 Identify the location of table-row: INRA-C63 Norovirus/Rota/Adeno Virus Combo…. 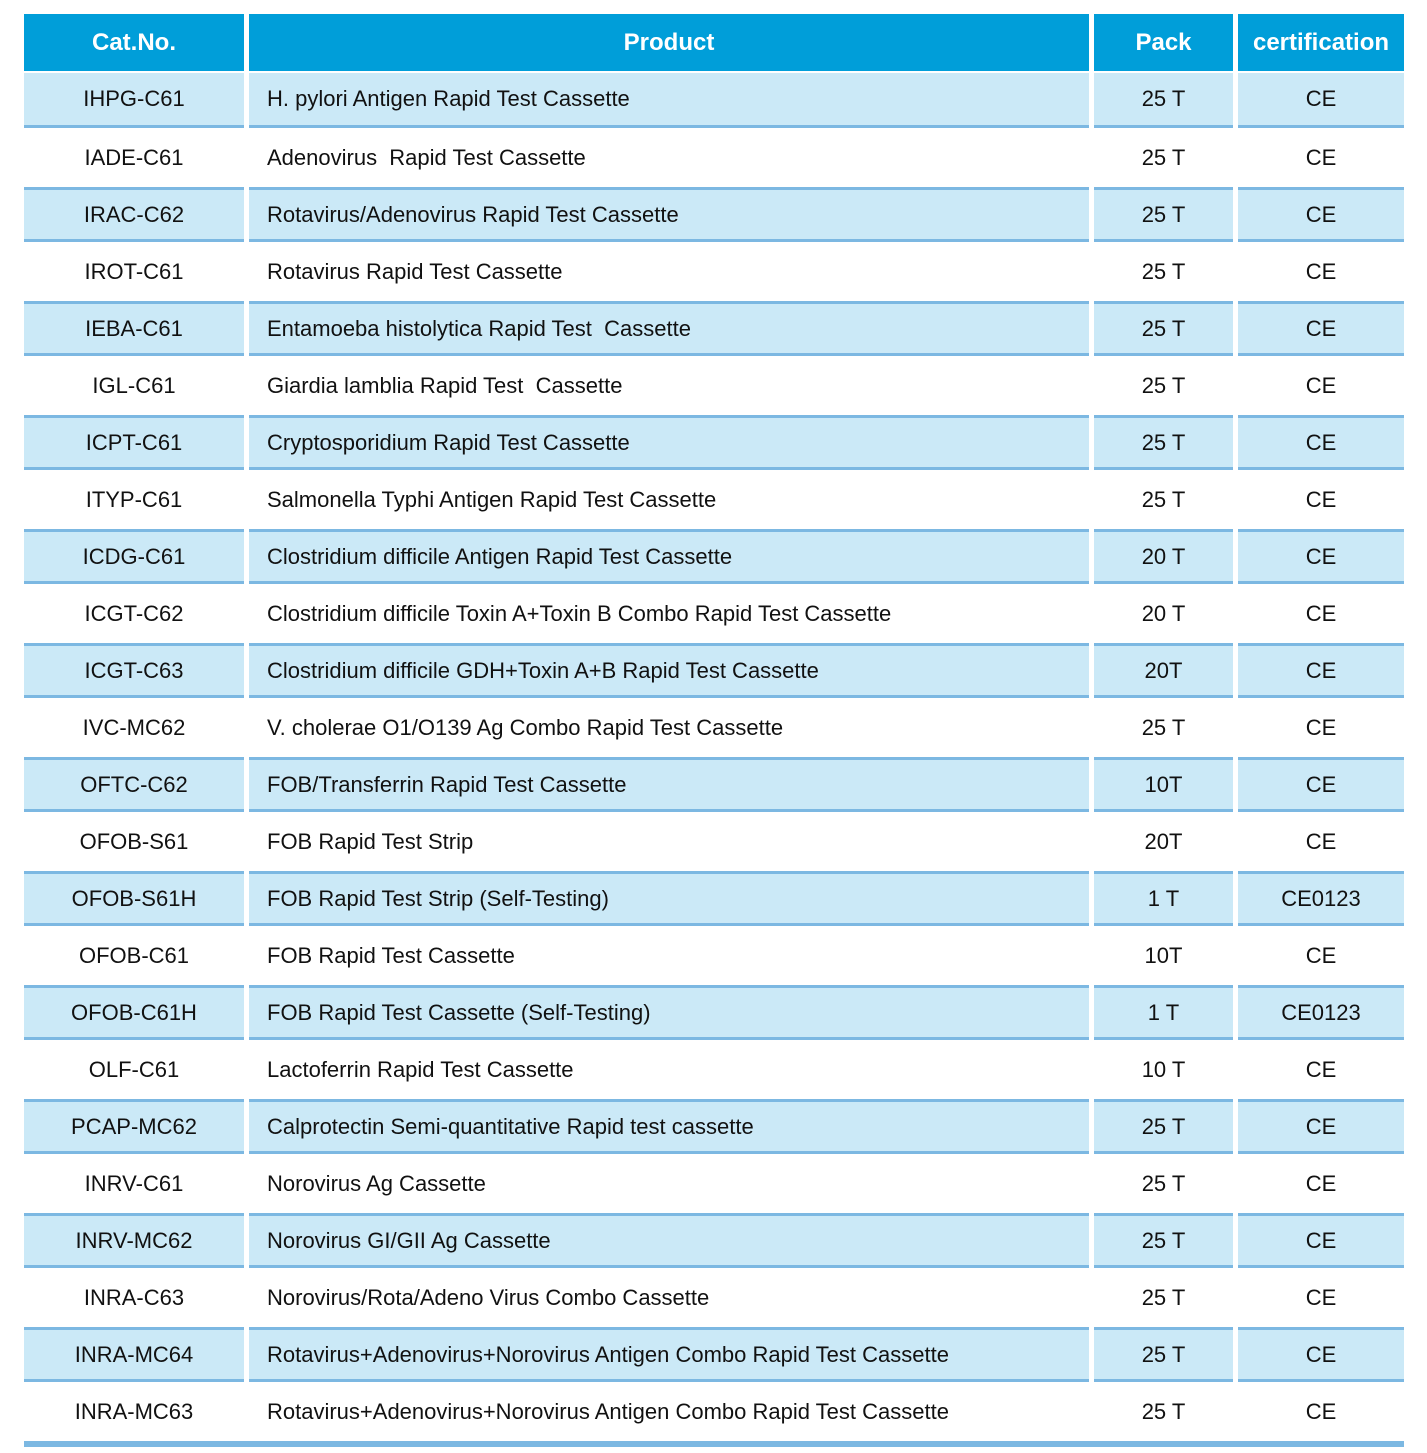
(714, 1297).